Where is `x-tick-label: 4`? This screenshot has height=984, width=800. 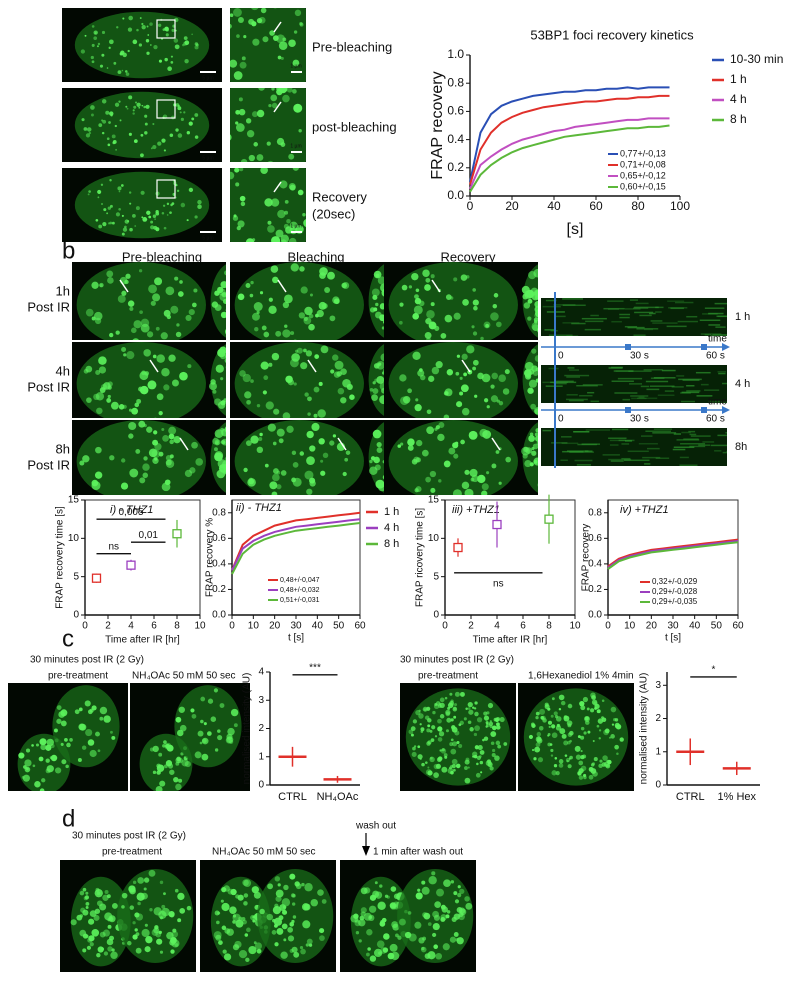 x-tick-label: 4 is located at coordinates (131, 626).